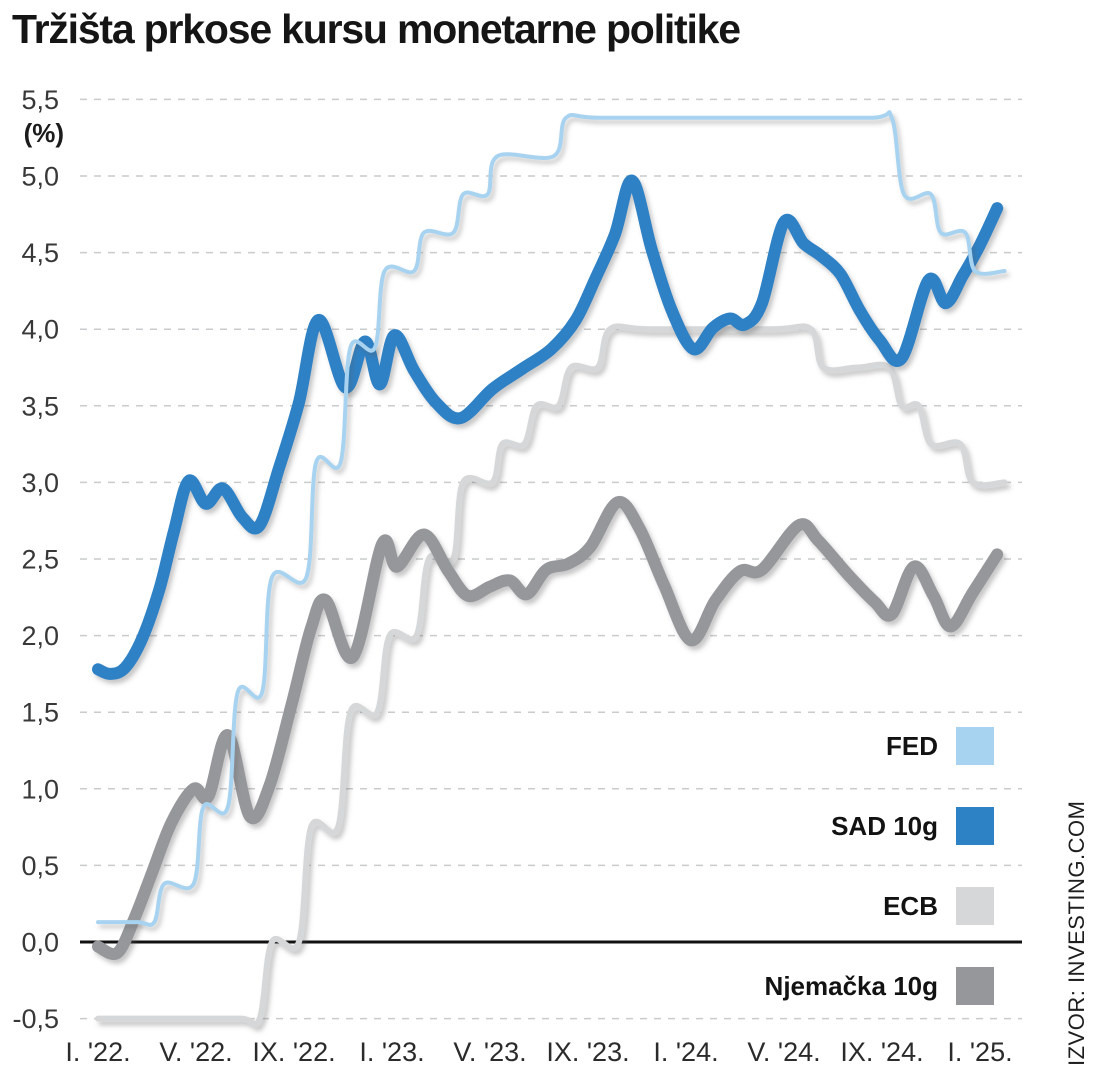 The image size is (1094, 1080). I want to click on y-tick-label: 4,0, so click(40, 330).